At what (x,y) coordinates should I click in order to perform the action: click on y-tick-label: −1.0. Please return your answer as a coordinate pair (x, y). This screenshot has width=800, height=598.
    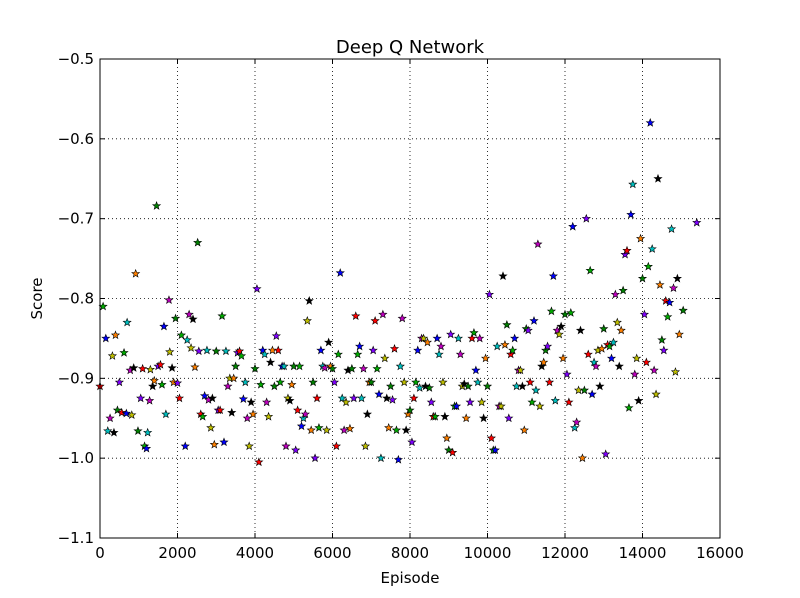
    Looking at the image, I should click on (76, 458).